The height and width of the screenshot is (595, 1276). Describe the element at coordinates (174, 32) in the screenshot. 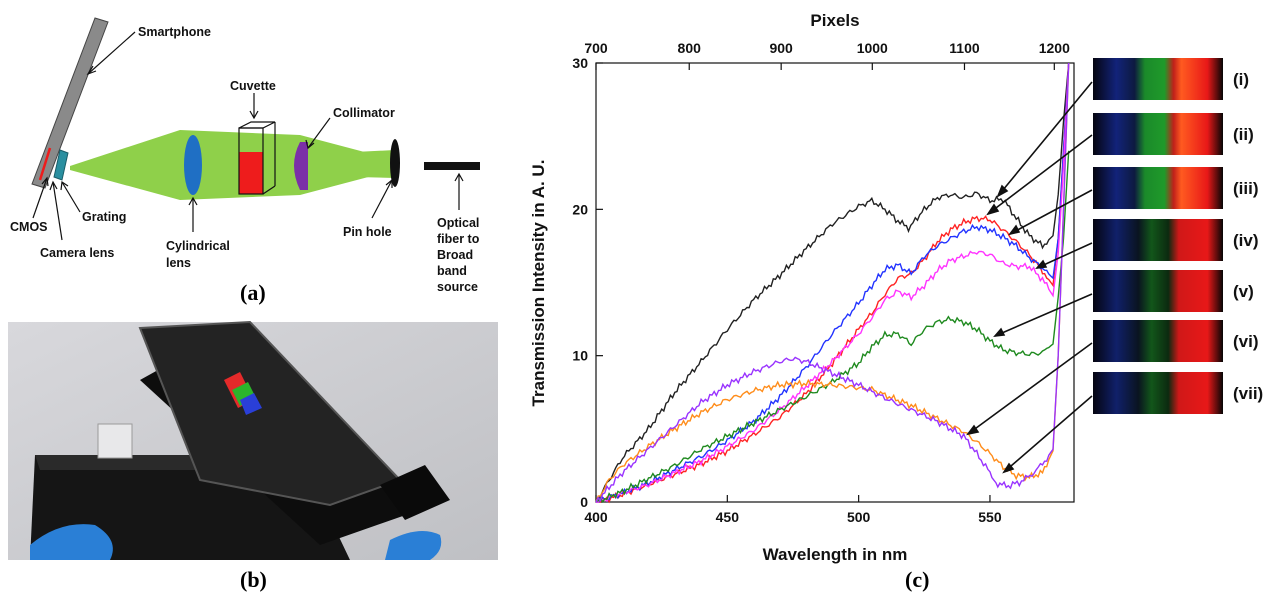

I see `label-smartphone: Smartphone` at that location.